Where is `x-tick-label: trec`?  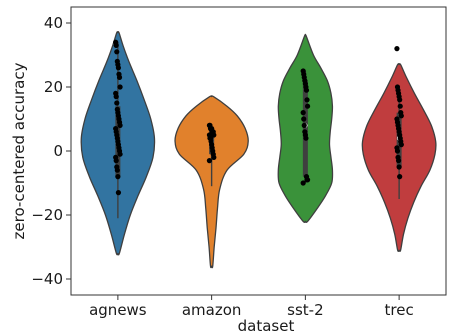 x-tick-label: trec is located at coordinates (399, 310).